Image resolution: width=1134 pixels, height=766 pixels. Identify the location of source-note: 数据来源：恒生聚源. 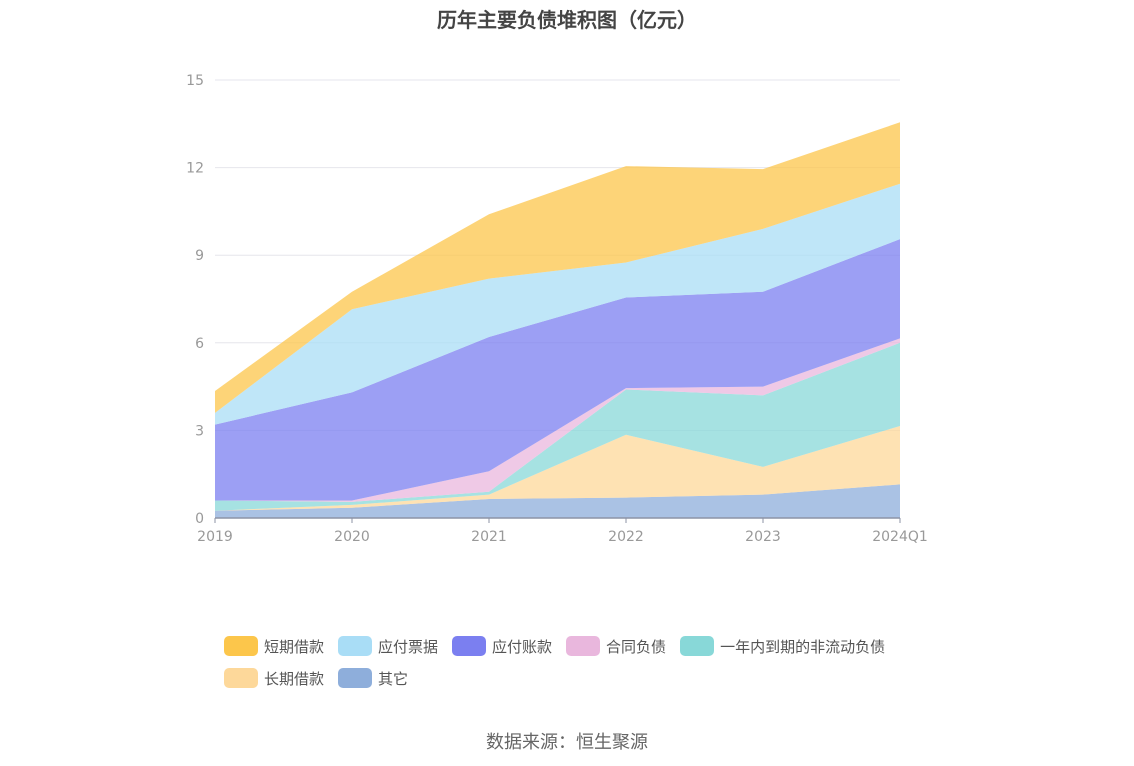
(567, 742).